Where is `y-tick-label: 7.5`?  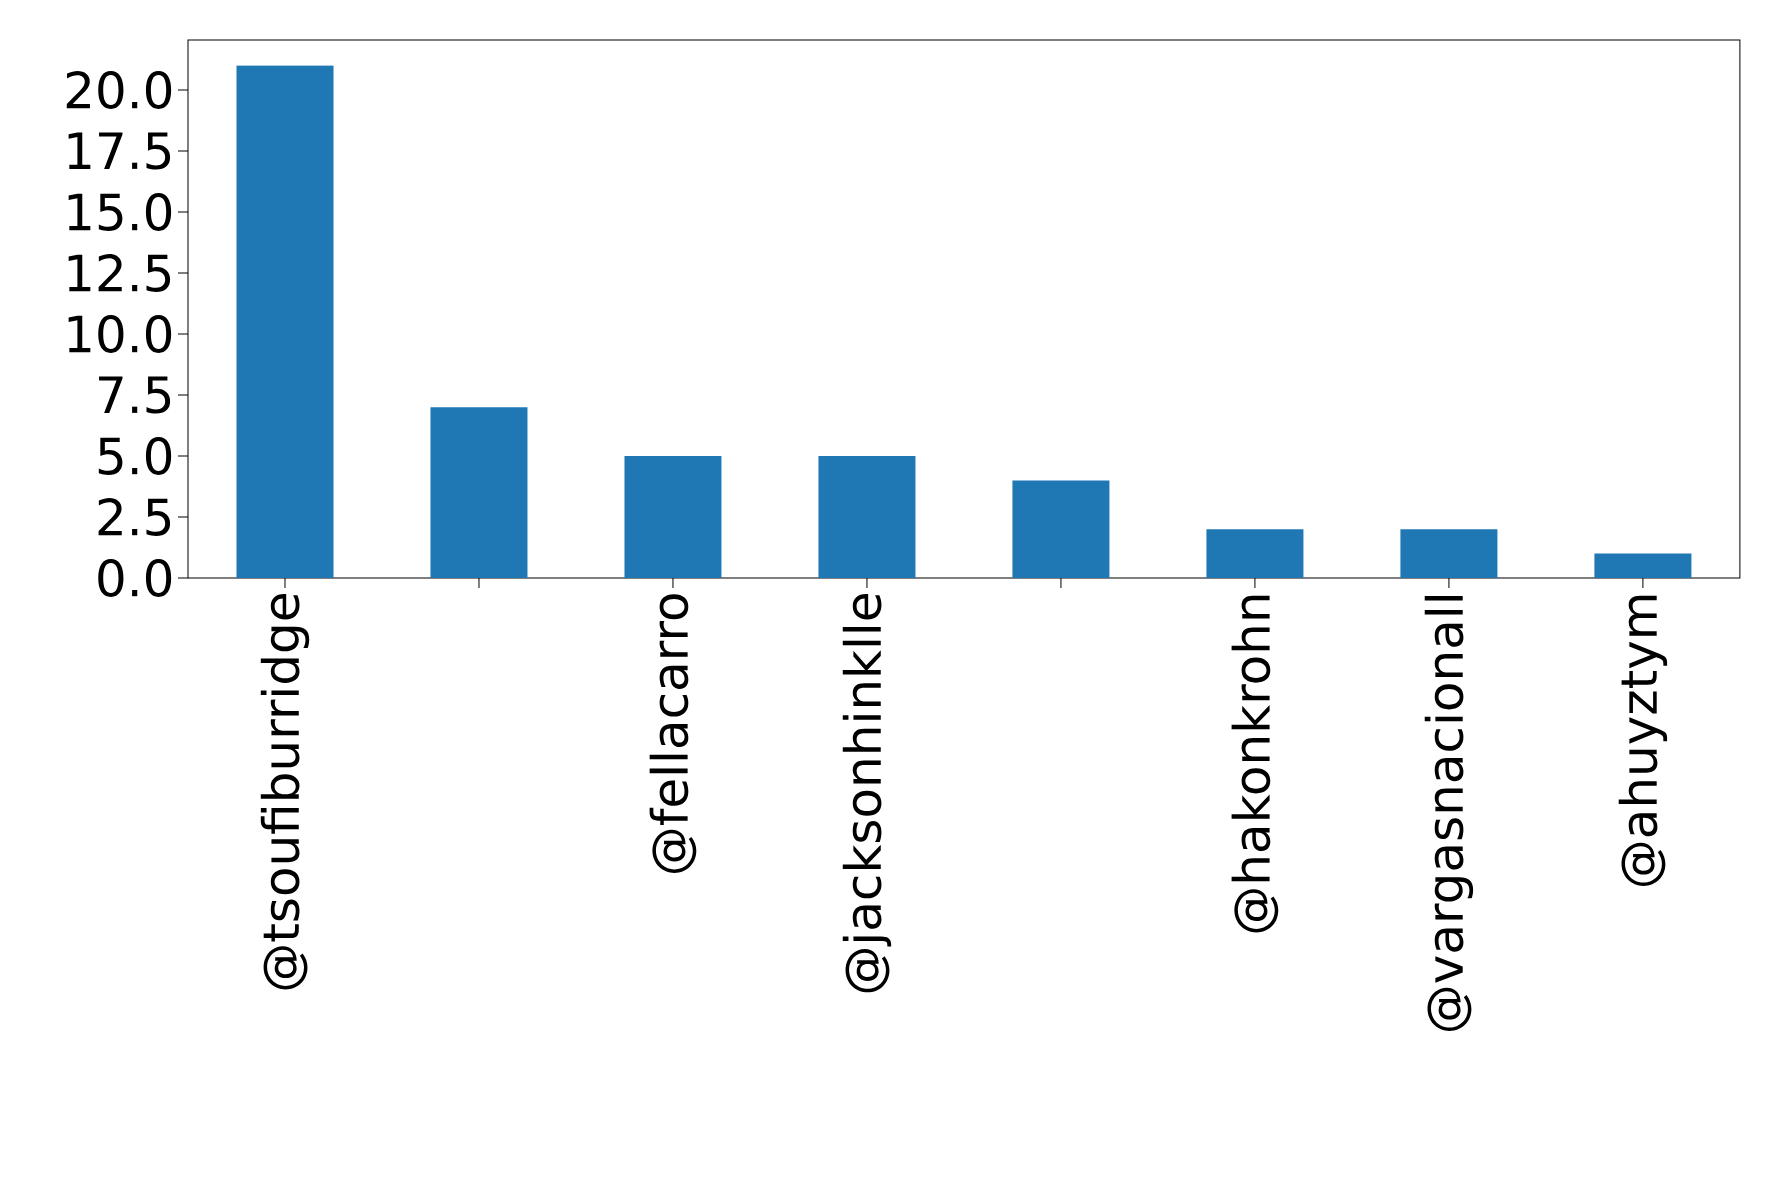 y-tick-label: 7.5 is located at coordinates (135, 395).